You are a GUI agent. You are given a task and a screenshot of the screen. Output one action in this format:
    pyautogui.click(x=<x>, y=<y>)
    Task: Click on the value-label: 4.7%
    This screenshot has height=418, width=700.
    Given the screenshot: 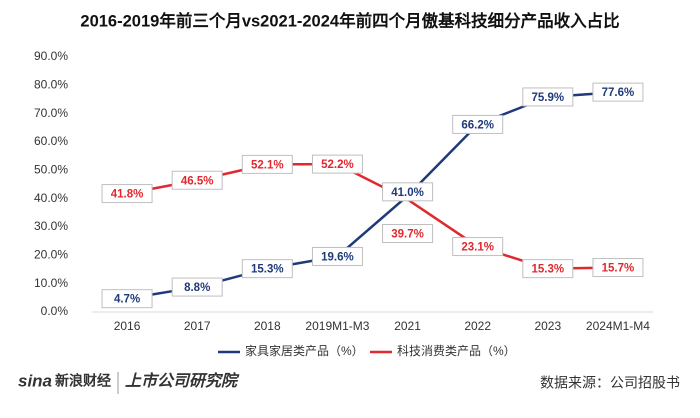 What is the action you would take?
    pyautogui.click(x=127, y=300)
    